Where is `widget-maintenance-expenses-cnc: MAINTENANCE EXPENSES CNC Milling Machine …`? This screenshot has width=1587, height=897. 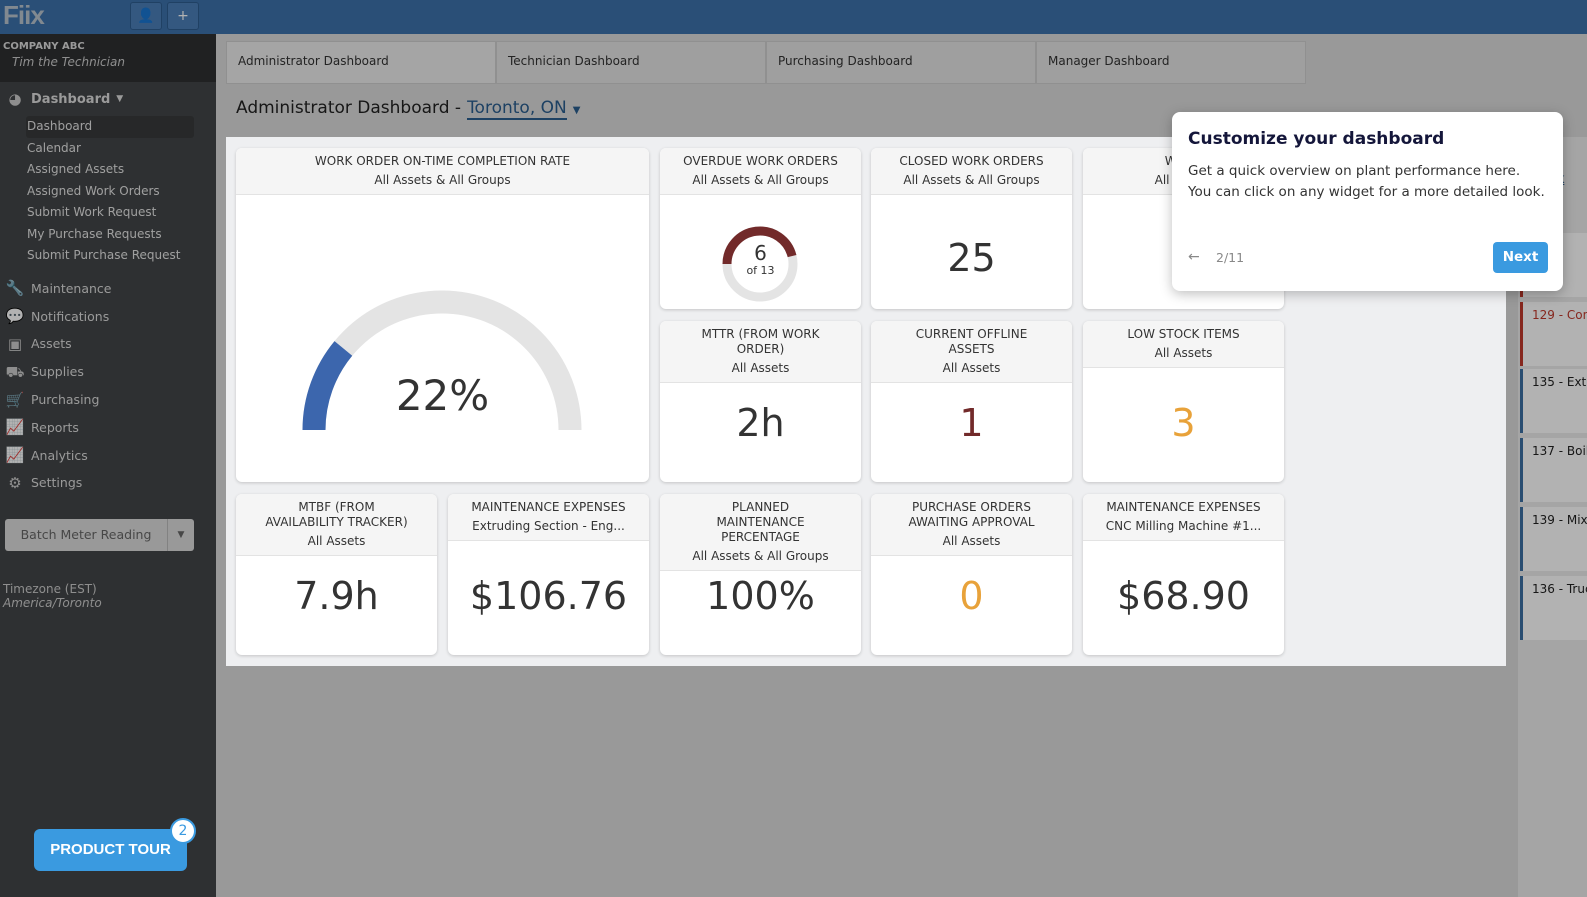
widget-maintenance-expenses-cnc: MAINTENANCE EXPENSES CNC Milling Machine … is located at coordinates (1183, 574).